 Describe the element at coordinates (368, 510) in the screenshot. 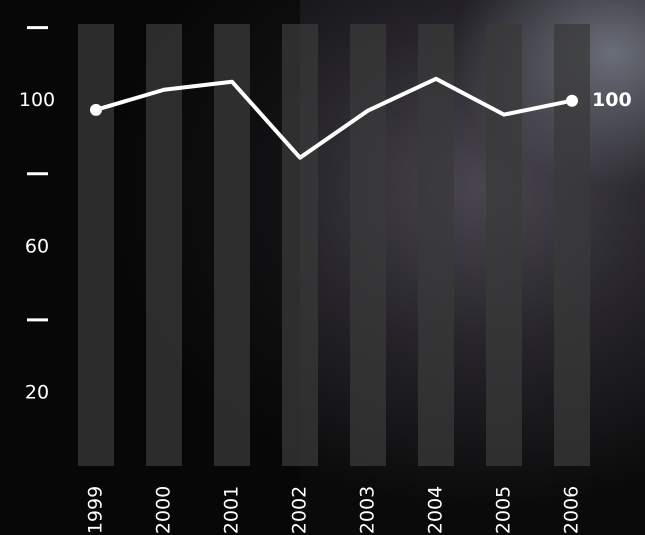

I see `x-tick-label: 2003` at that location.